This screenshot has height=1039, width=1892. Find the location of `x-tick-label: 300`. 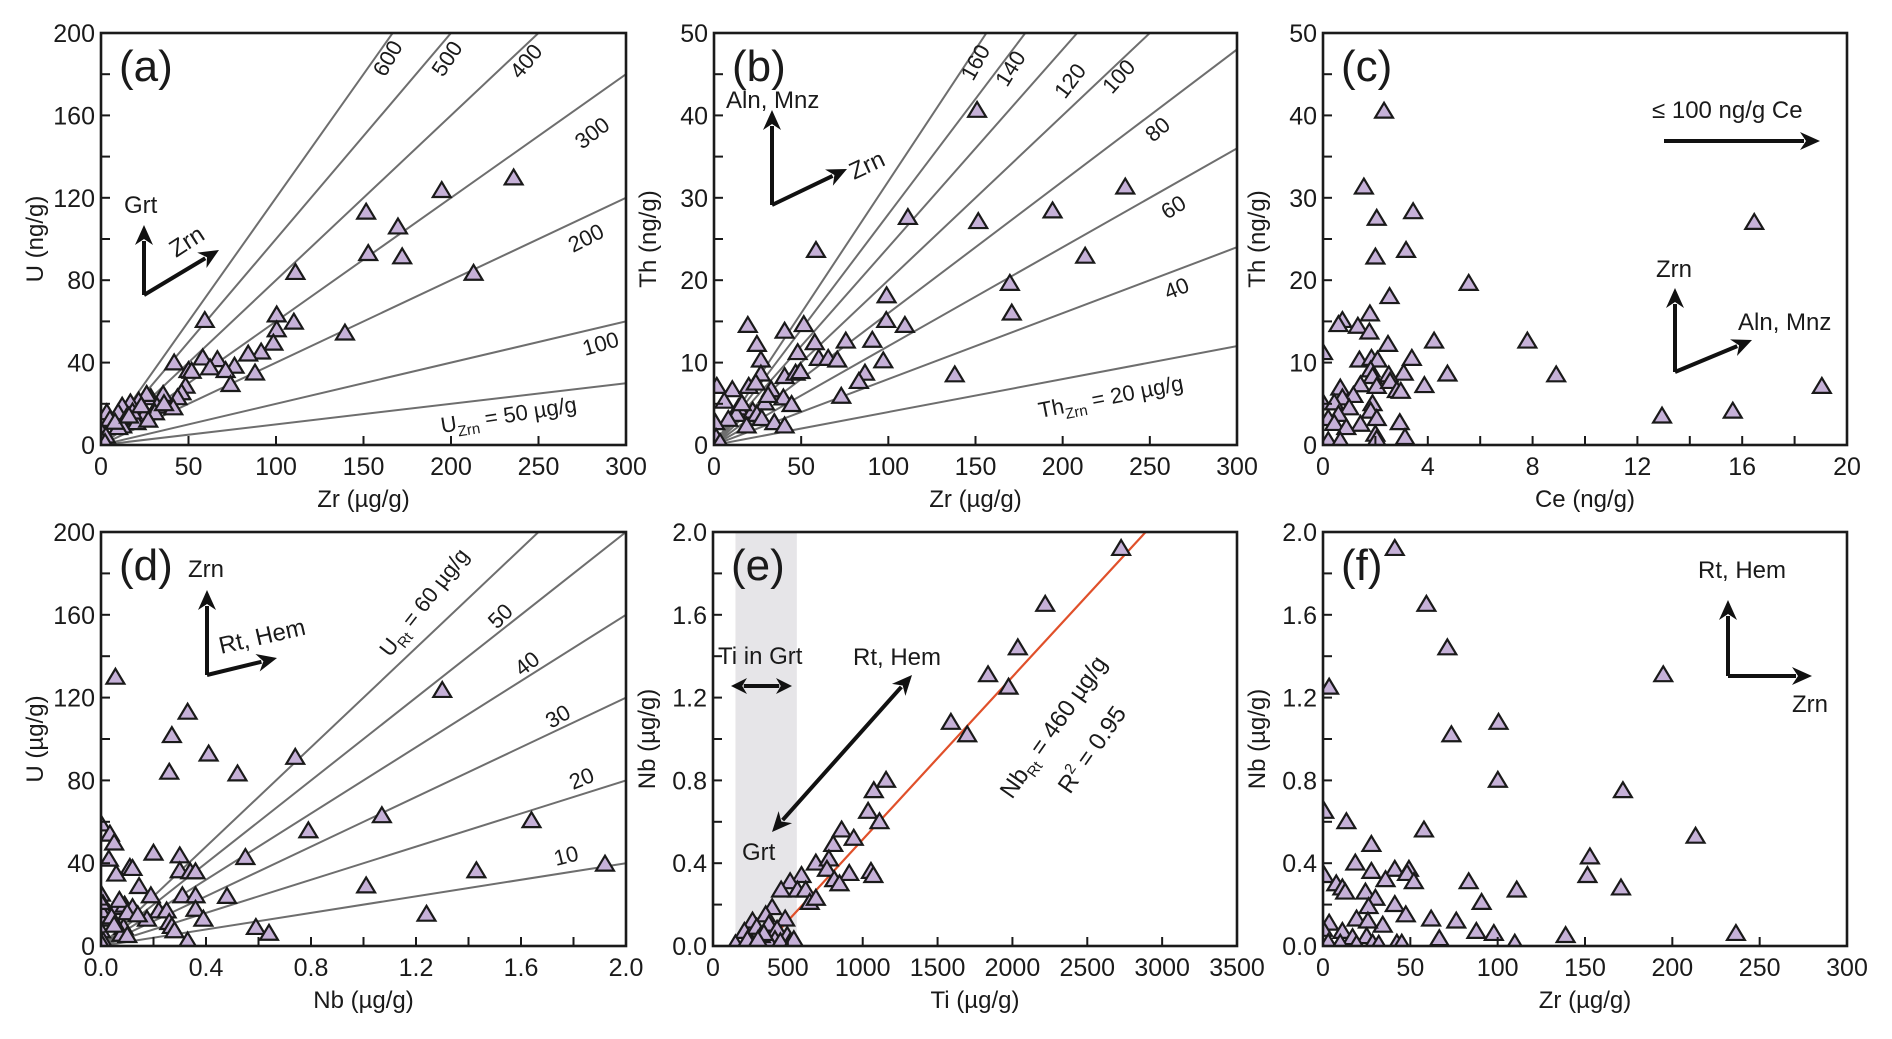

x-tick-label: 300 is located at coordinates (1847, 968).